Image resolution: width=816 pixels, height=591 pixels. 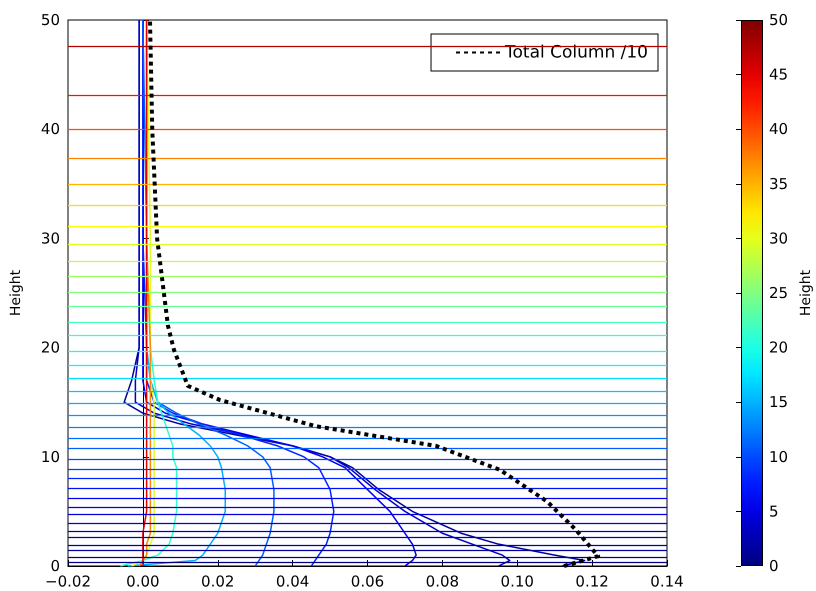 What do you see at coordinates (16, 292) in the screenshot?
I see `y-axis-title: Height` at bounding box center [16, 292].